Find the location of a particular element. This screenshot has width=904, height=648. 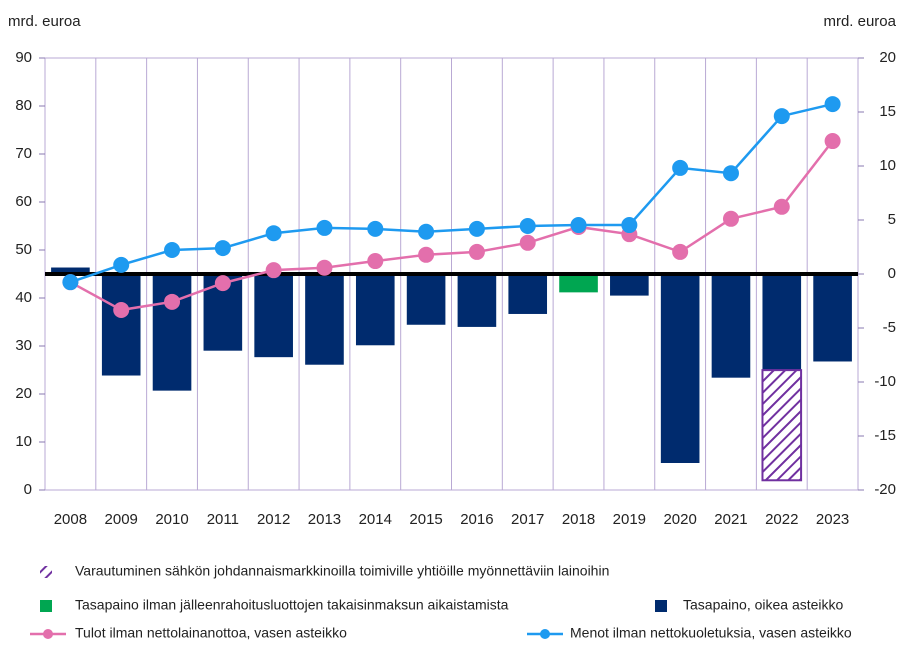

x-tick-label: 2010 is located at coordinates (171, 519).